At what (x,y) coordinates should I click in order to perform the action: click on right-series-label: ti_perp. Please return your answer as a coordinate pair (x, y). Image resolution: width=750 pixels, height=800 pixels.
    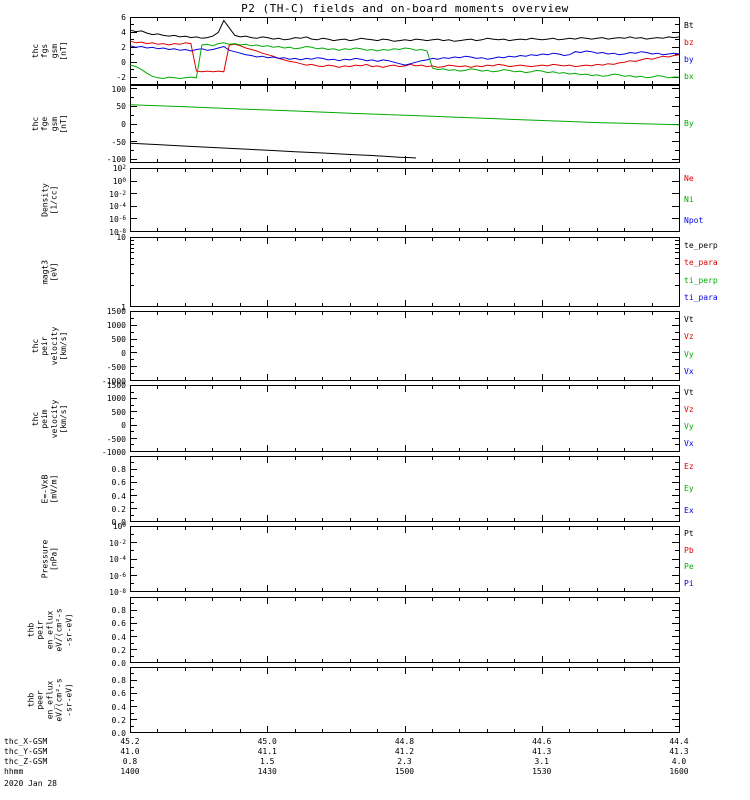
    Looking at the image, I should click on (701, 280).